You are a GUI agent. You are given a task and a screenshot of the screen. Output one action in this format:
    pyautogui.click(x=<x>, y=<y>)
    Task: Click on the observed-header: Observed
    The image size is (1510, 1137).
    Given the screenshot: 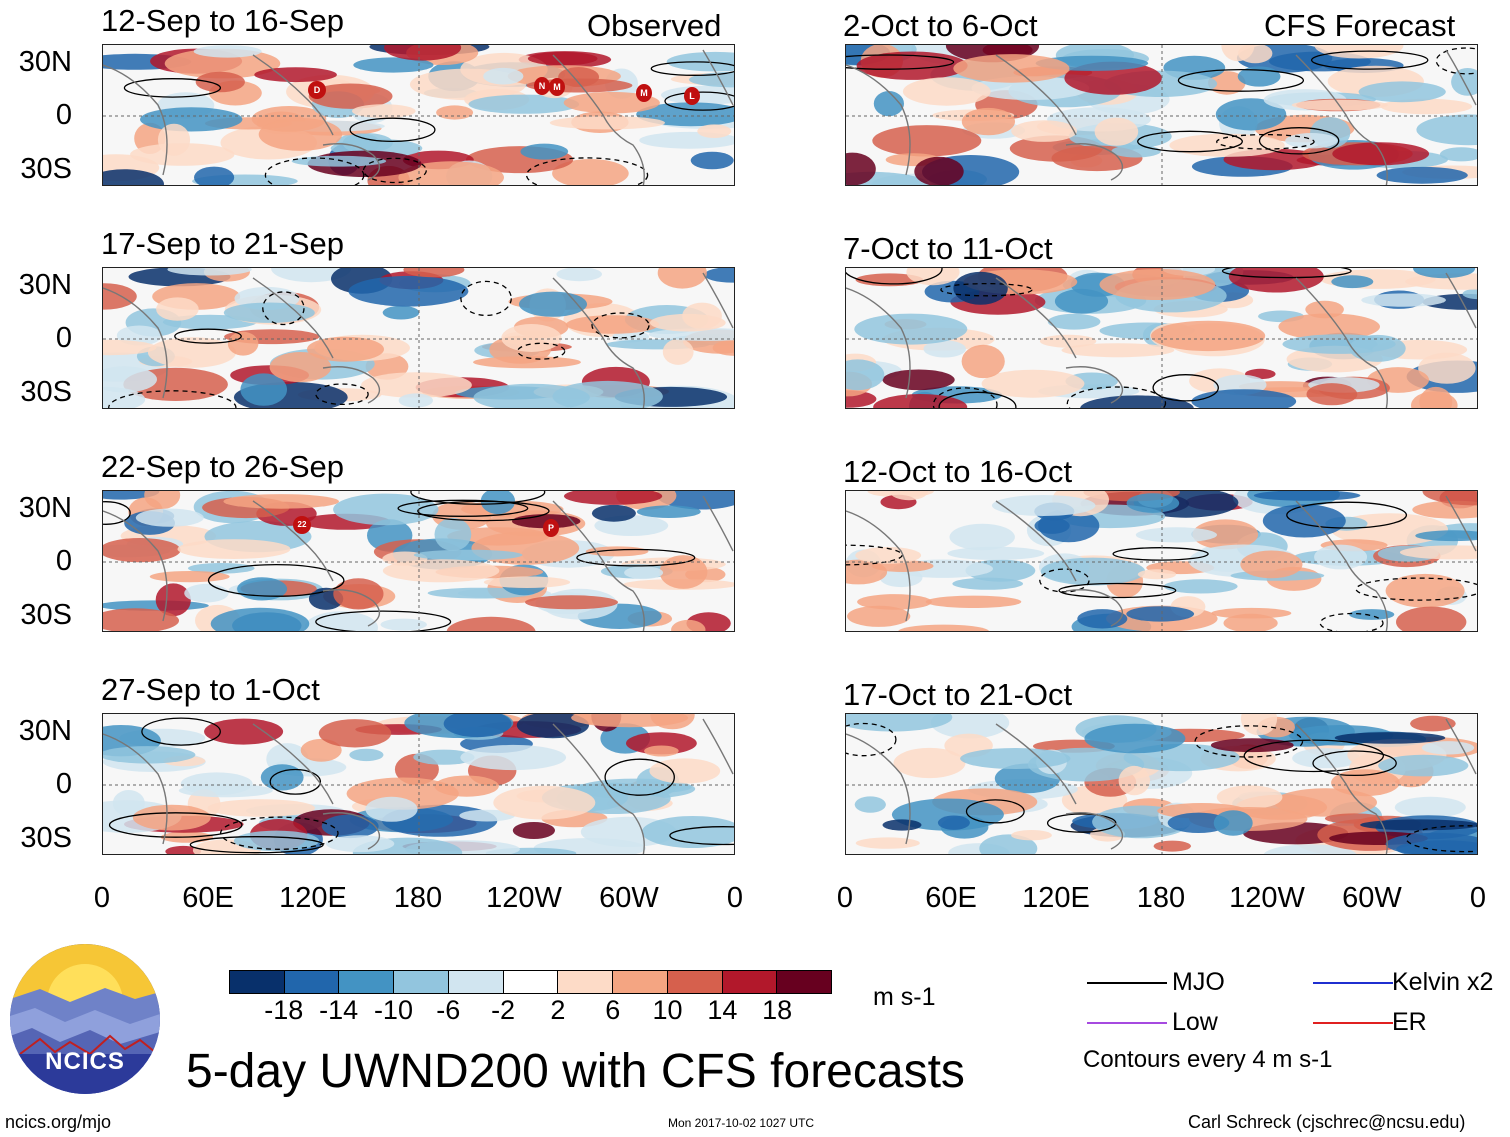 What is the action you would take?
    pyautogui.click(x=654, y=25)
    